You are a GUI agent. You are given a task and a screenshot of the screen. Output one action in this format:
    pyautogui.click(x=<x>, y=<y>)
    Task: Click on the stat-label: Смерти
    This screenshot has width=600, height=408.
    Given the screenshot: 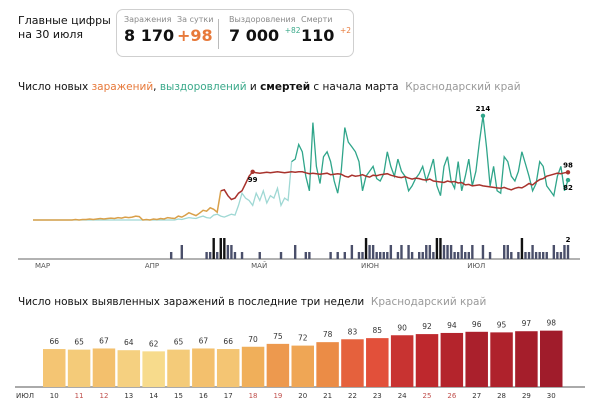 What is the action you would take?
    pyautogui.click(x=317, y=19)
    